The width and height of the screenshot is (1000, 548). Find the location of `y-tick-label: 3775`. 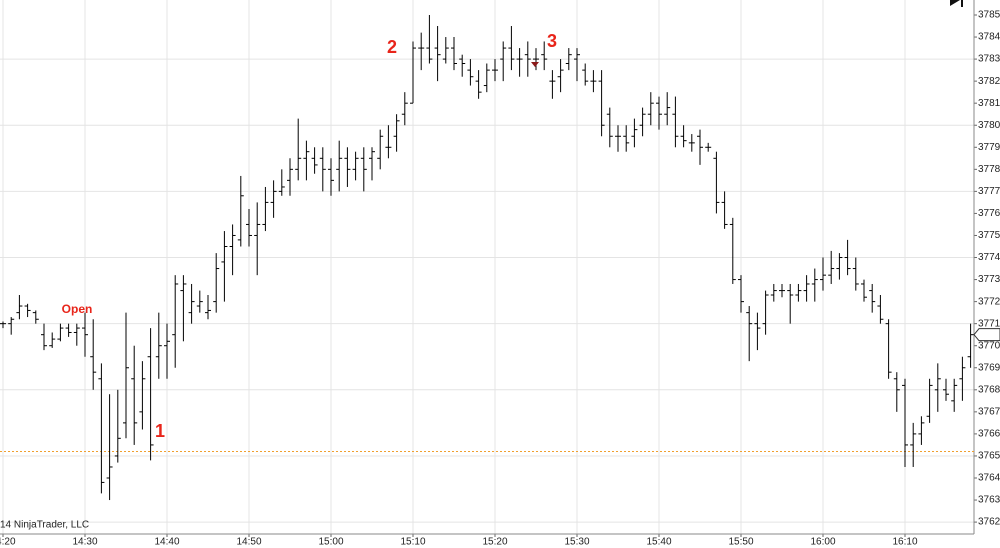

y-tick-label: 3775 is located at coordinates (989, 235).